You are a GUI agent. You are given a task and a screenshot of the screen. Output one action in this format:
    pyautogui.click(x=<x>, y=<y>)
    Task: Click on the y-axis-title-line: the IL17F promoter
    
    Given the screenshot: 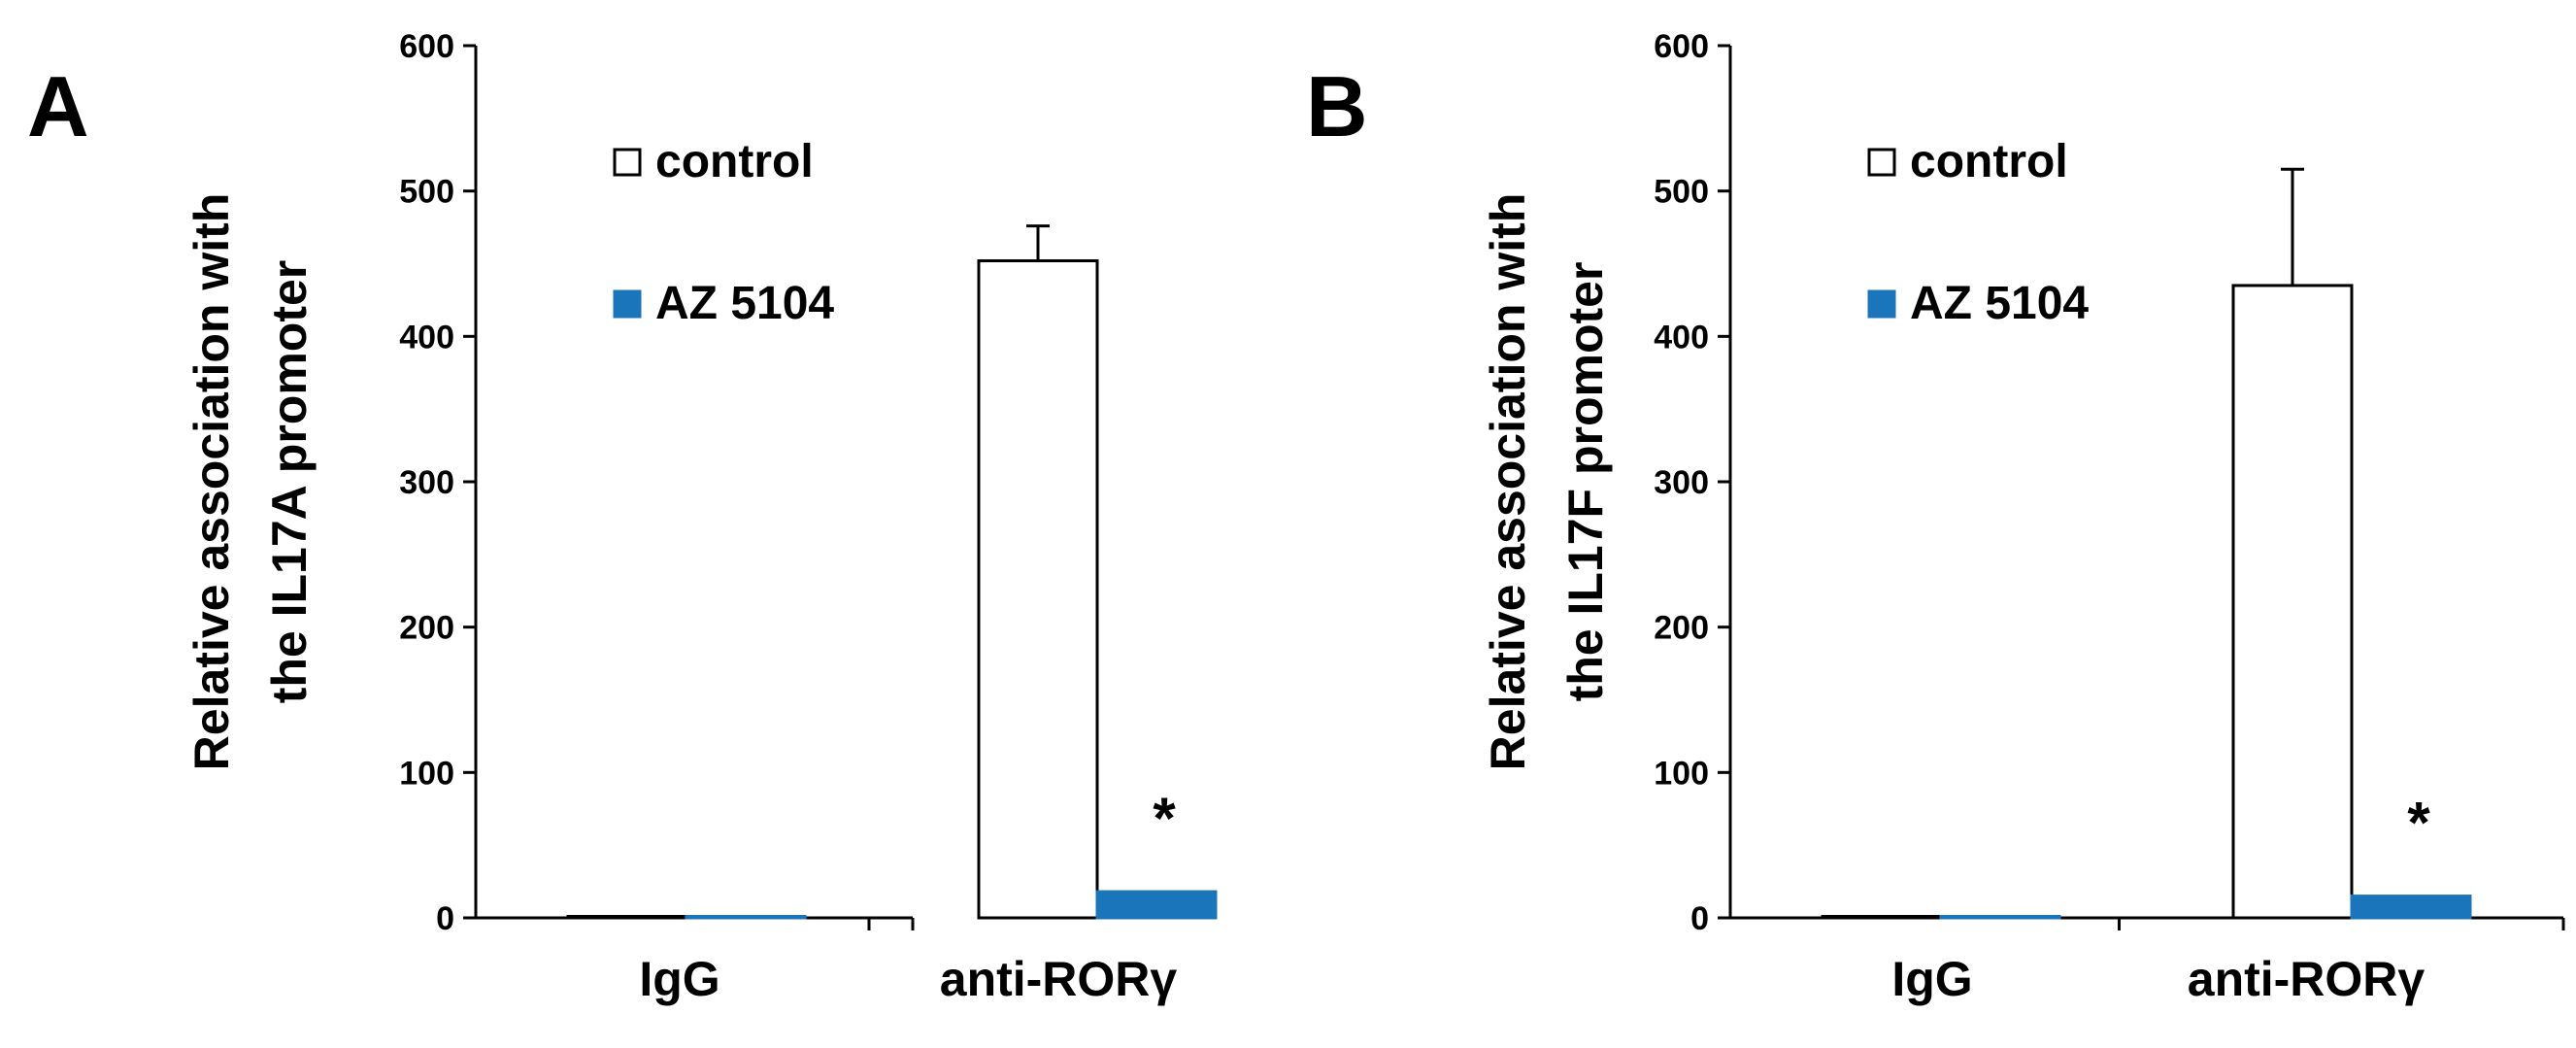 What is the action you would take?
    pyautogui.click(x=1586, y=482)
    